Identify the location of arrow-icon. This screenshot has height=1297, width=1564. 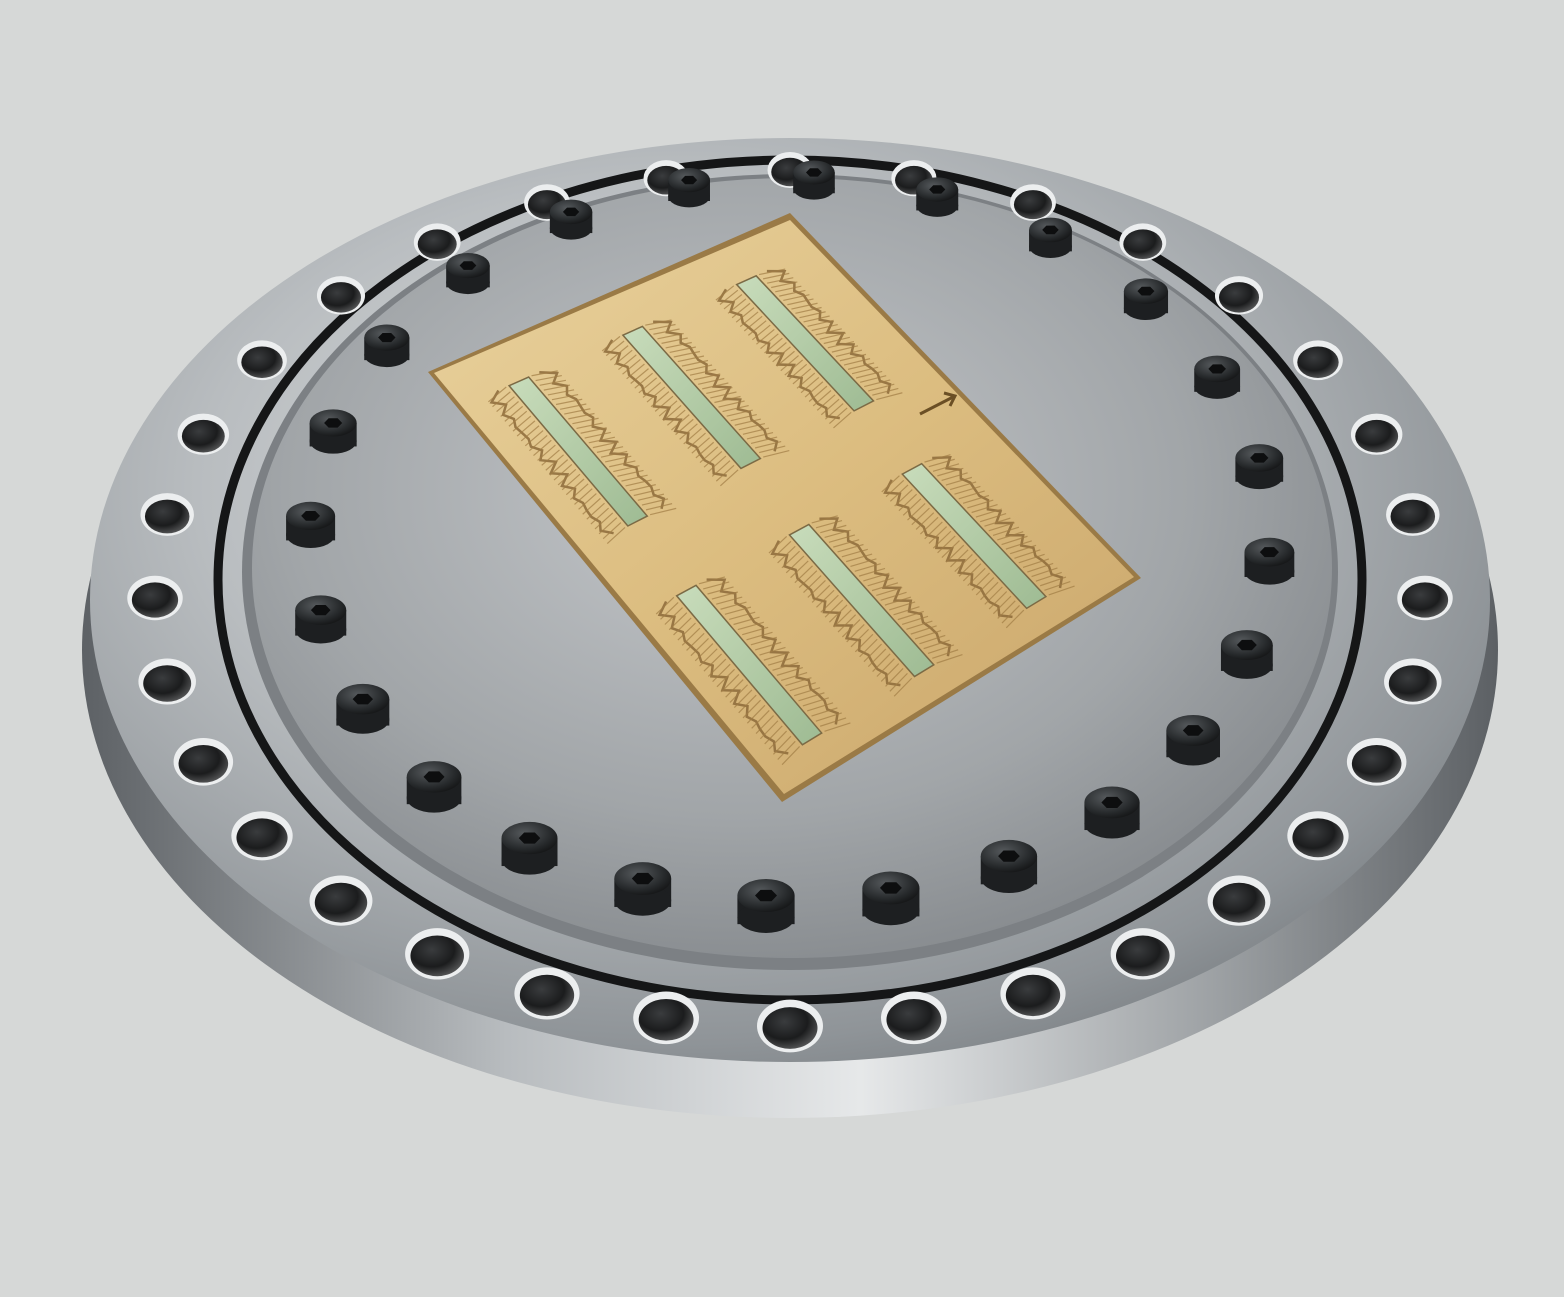
(938, 403).